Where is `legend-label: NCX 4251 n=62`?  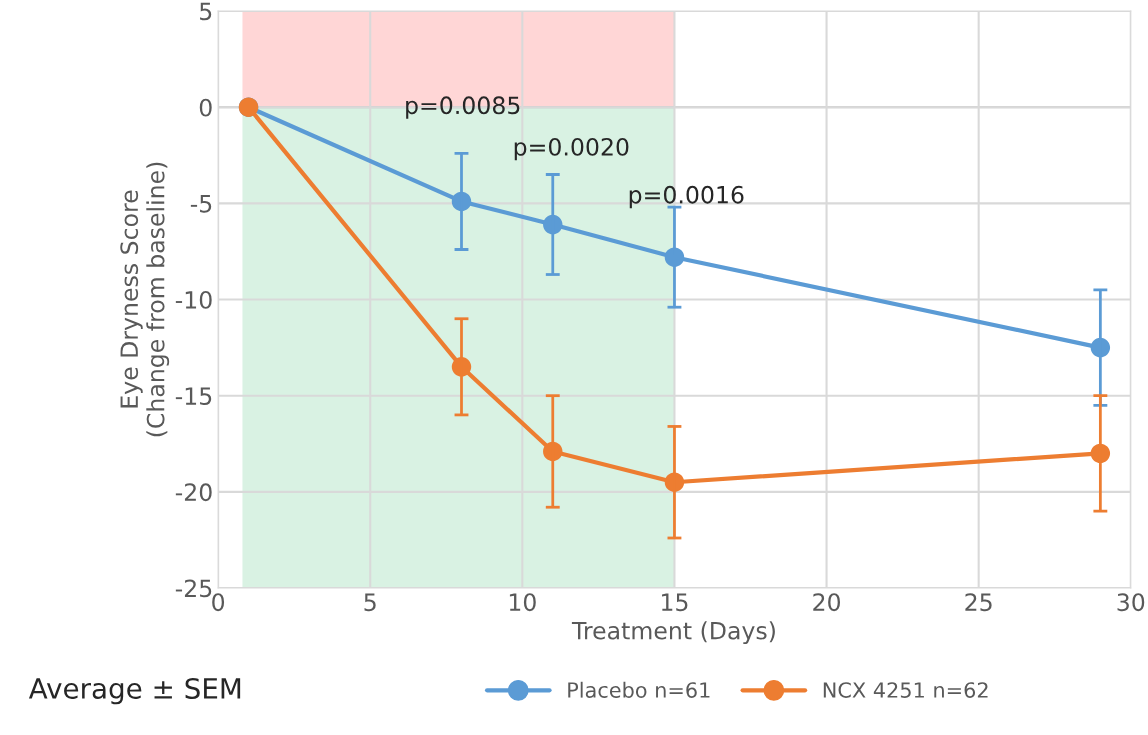 legend-label: NCX 4251 n=62 is located at coordinates (905, 690).